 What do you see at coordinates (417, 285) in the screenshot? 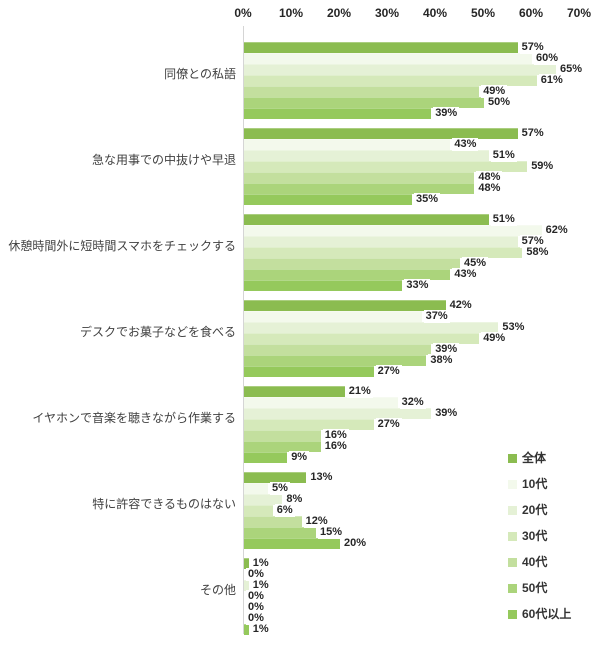
I see `value-label: 33%` at bounding box center [417, 285].